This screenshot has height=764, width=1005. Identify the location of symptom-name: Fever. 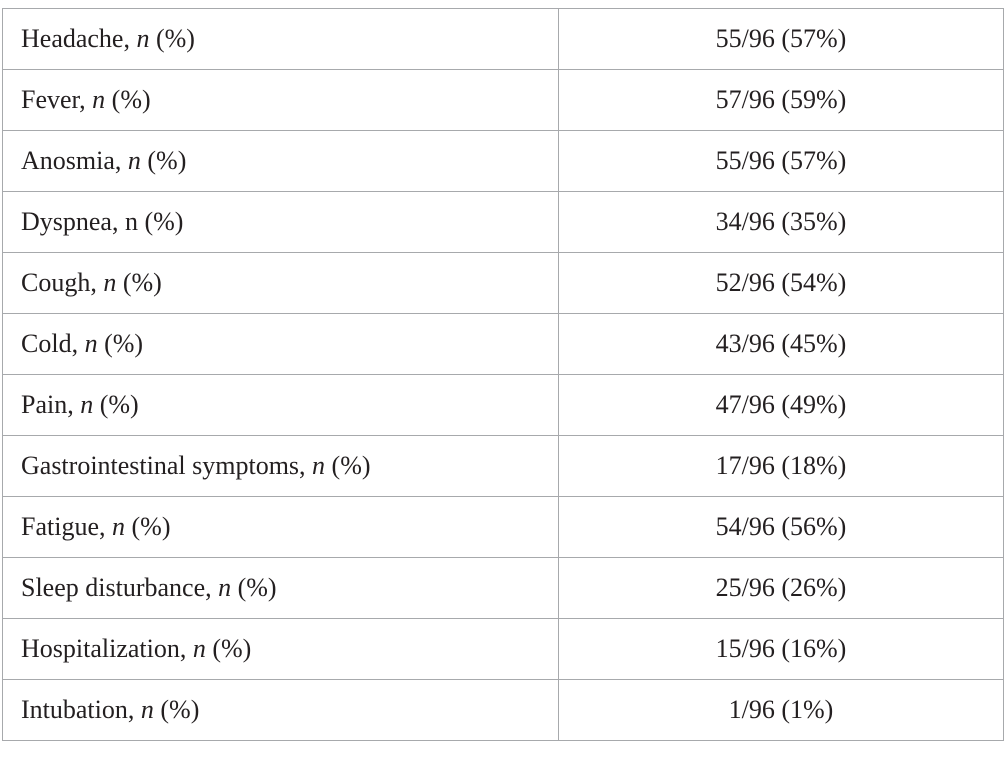
(50, 99).